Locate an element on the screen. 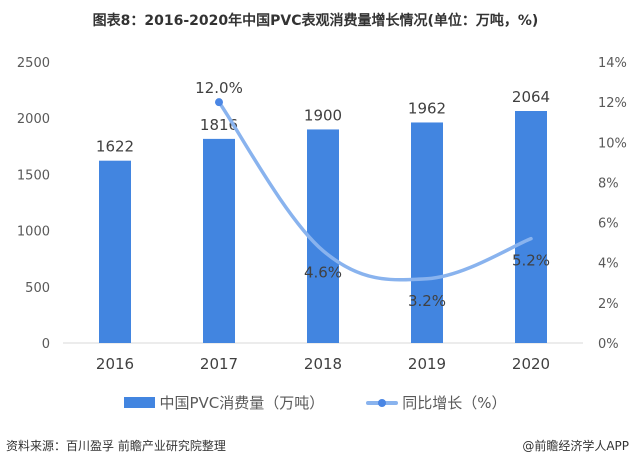  y-right-tick-label: 8% is located at coordinates (608, 183).